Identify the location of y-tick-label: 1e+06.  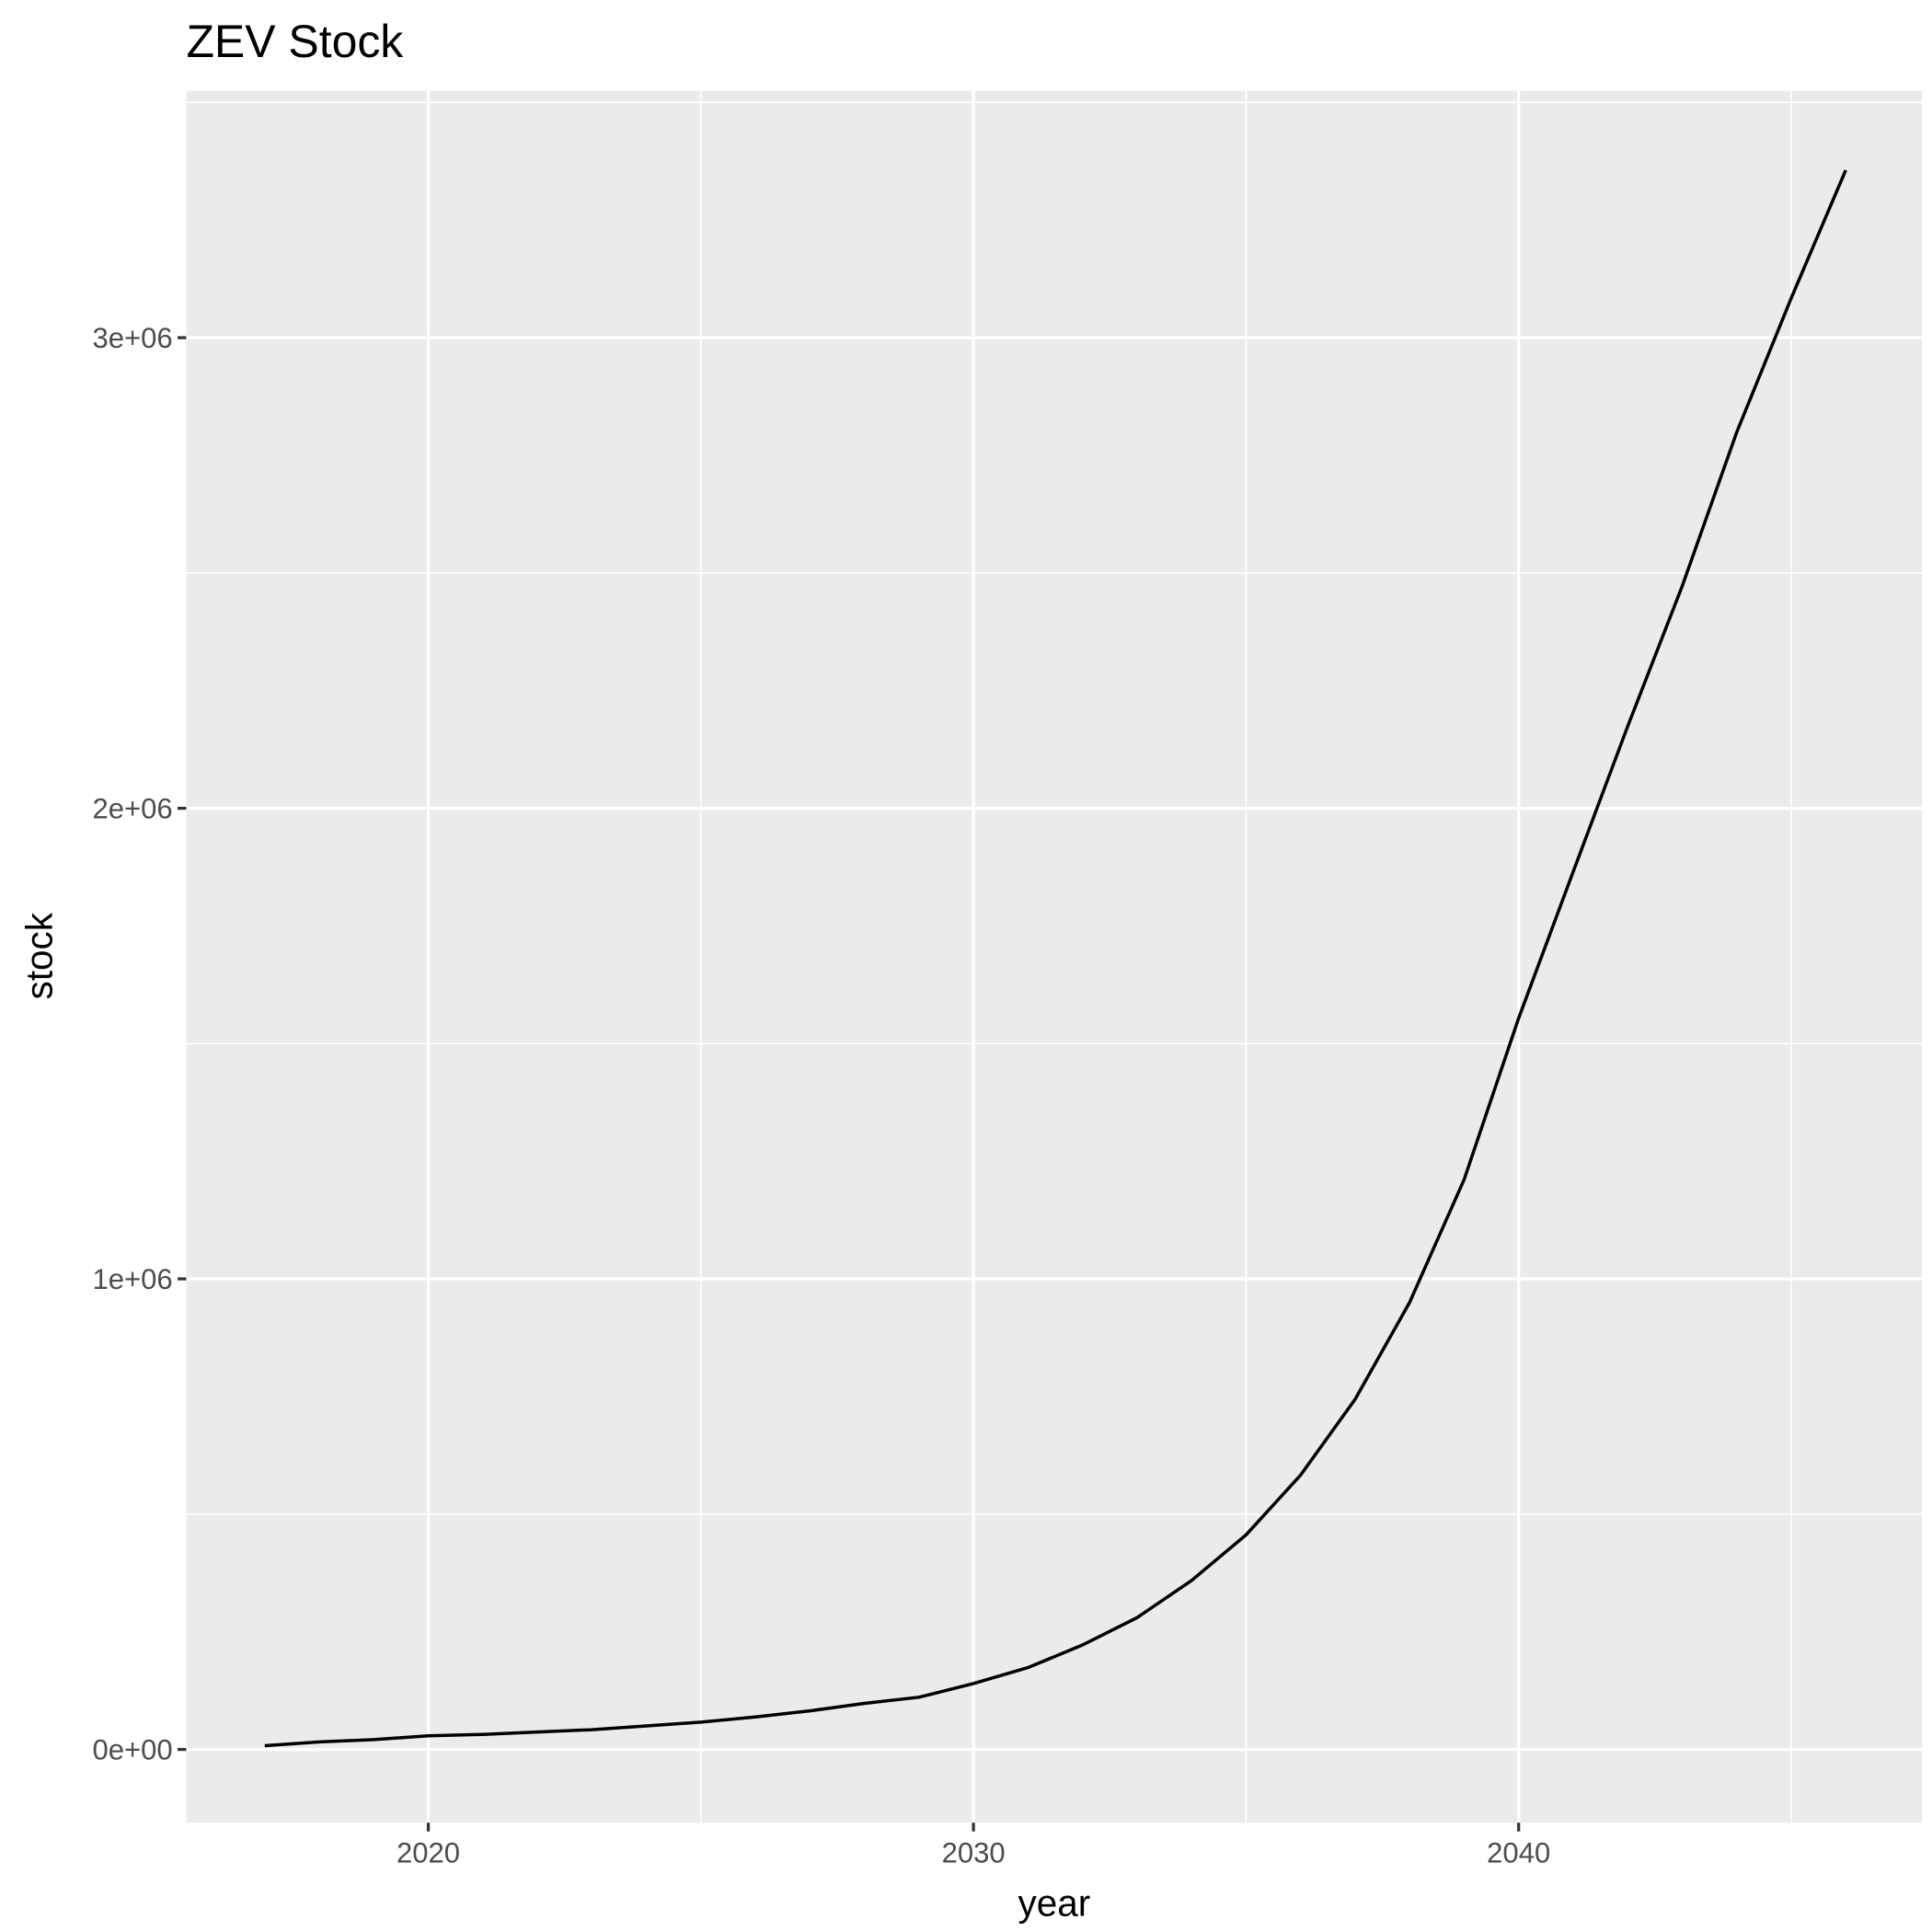
(132, 1279).